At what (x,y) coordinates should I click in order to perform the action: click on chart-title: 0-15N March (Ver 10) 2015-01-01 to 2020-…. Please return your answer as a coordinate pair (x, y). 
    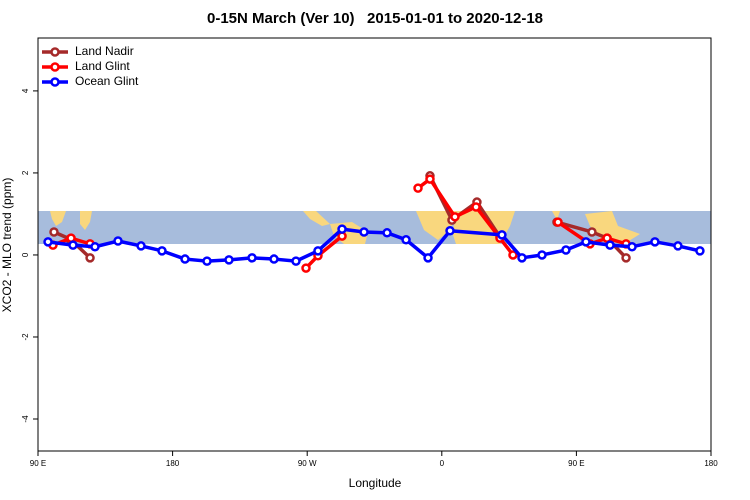
    Looking at the image, I should click on (375, 18).